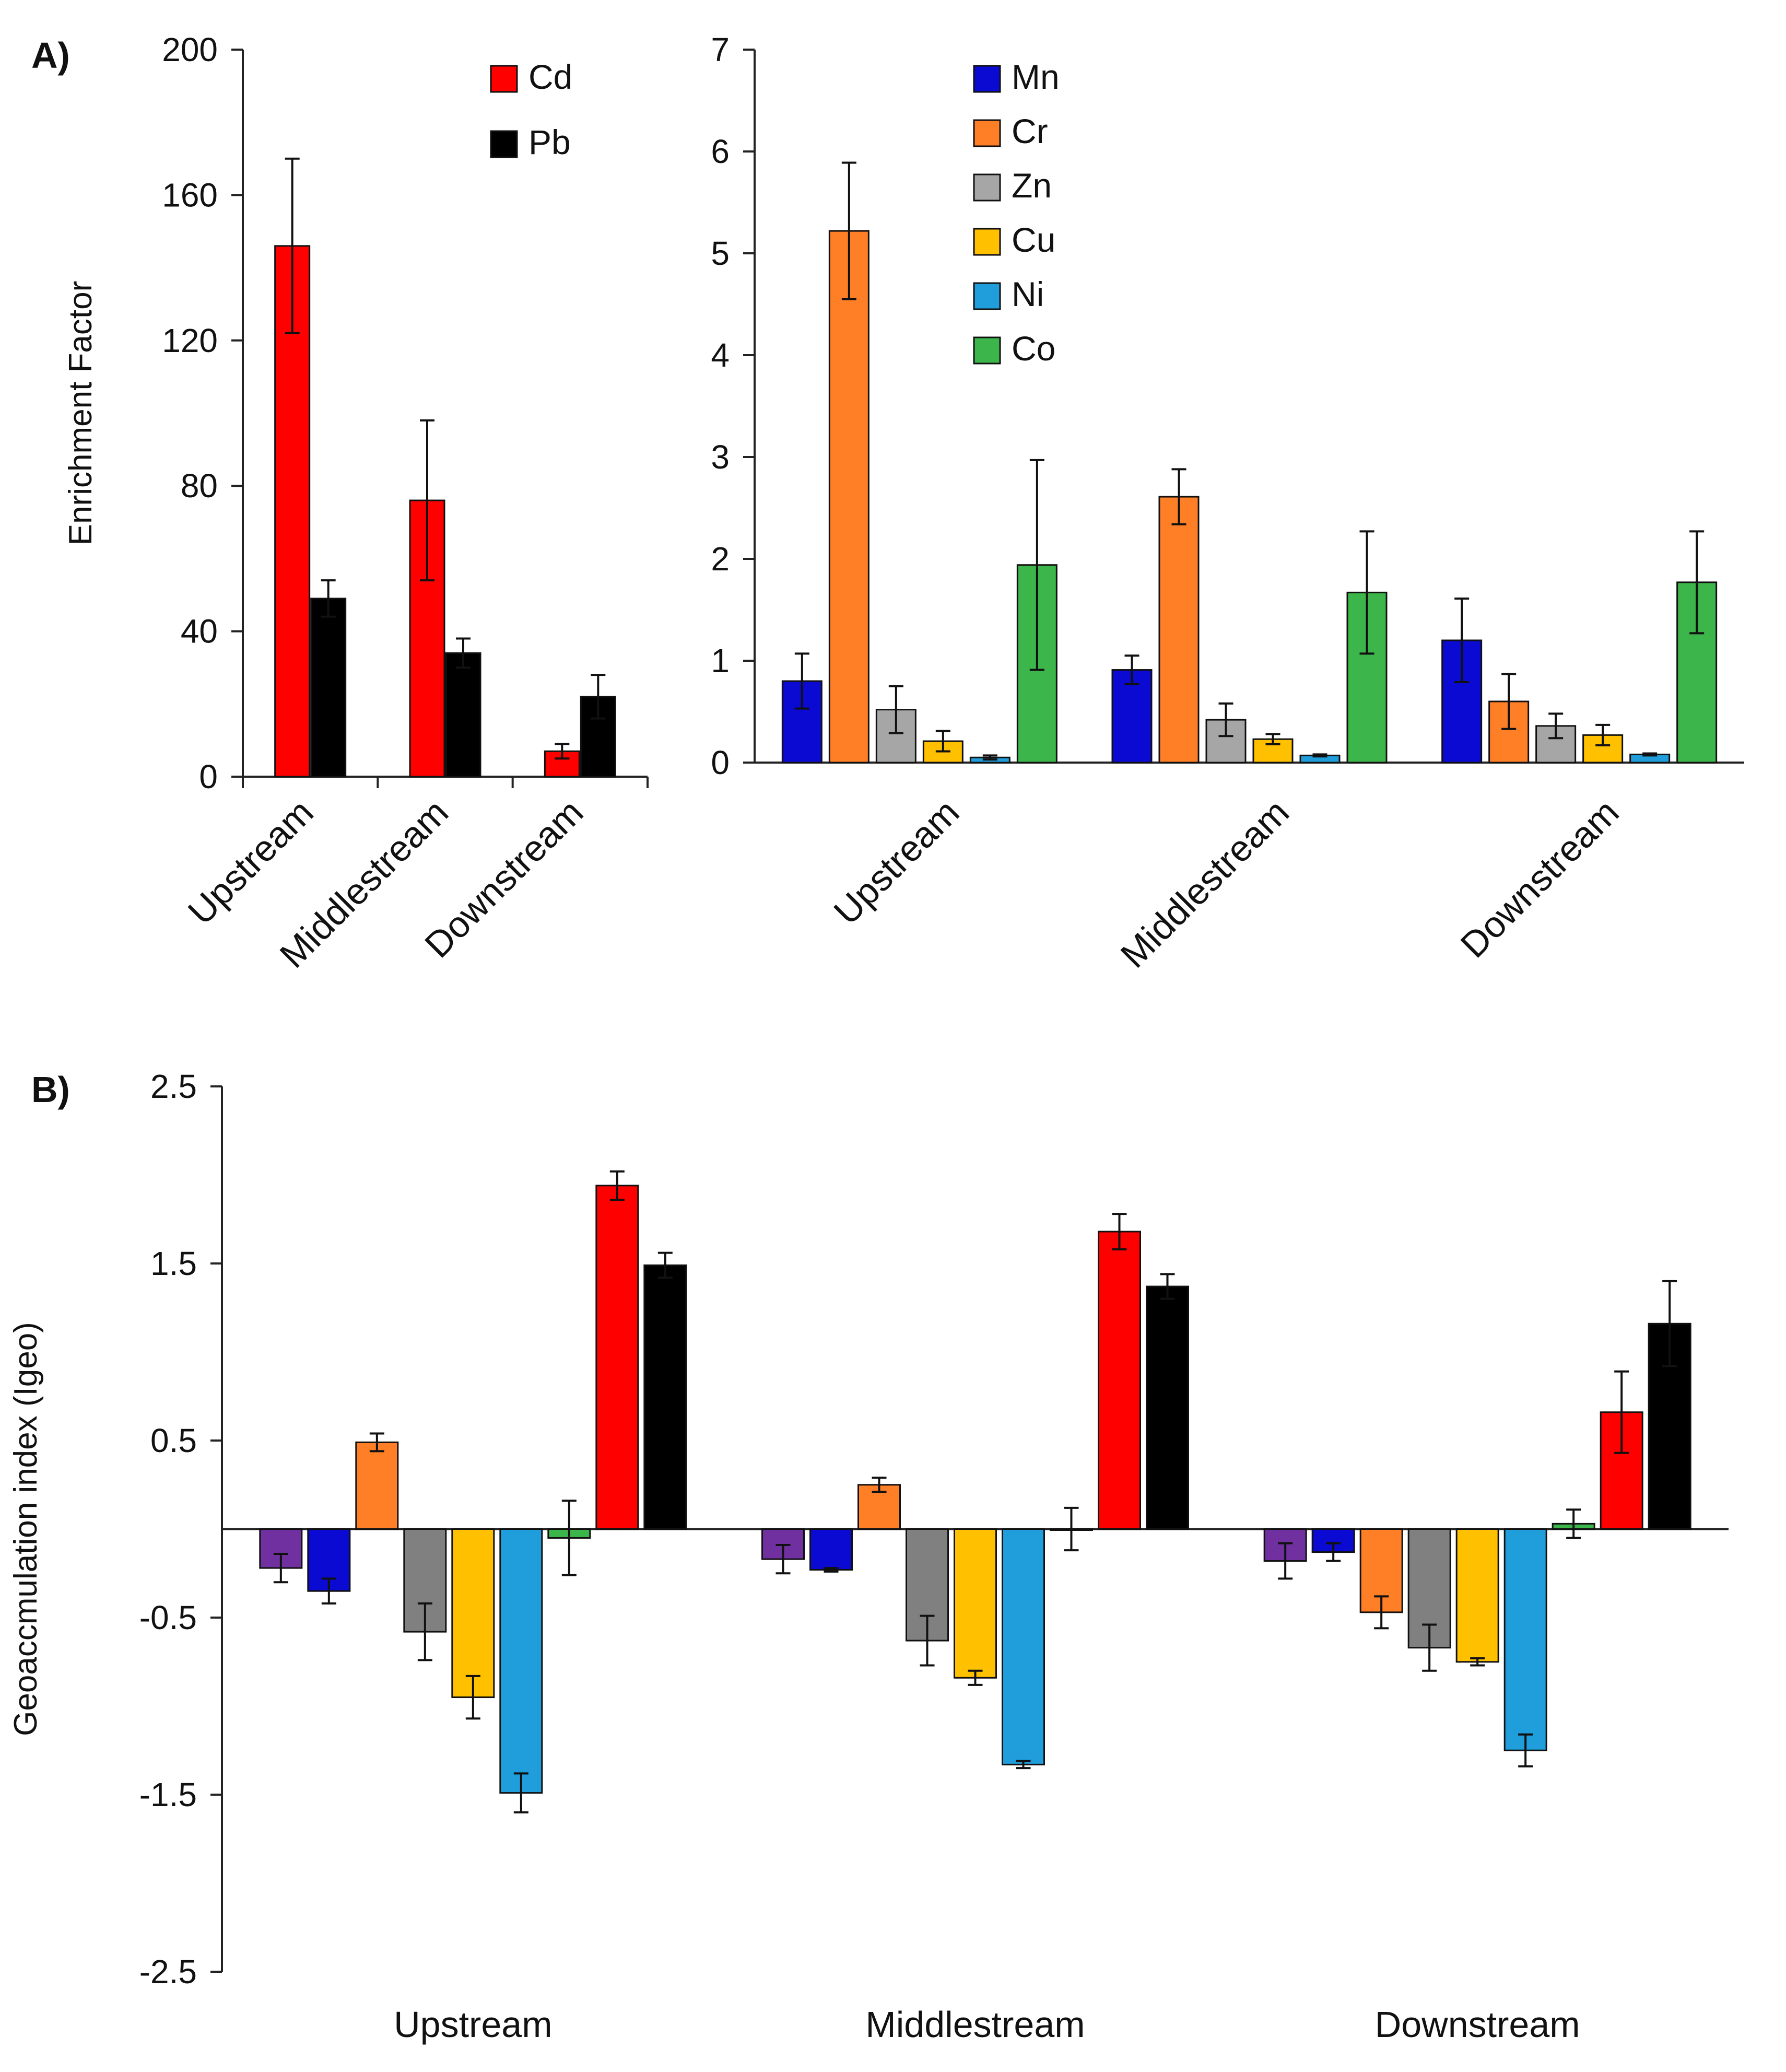  What do you see at coordinates (190, 49) in the screenshot?
I see `y-tick-label: 200` at bounding box center [190, 49].